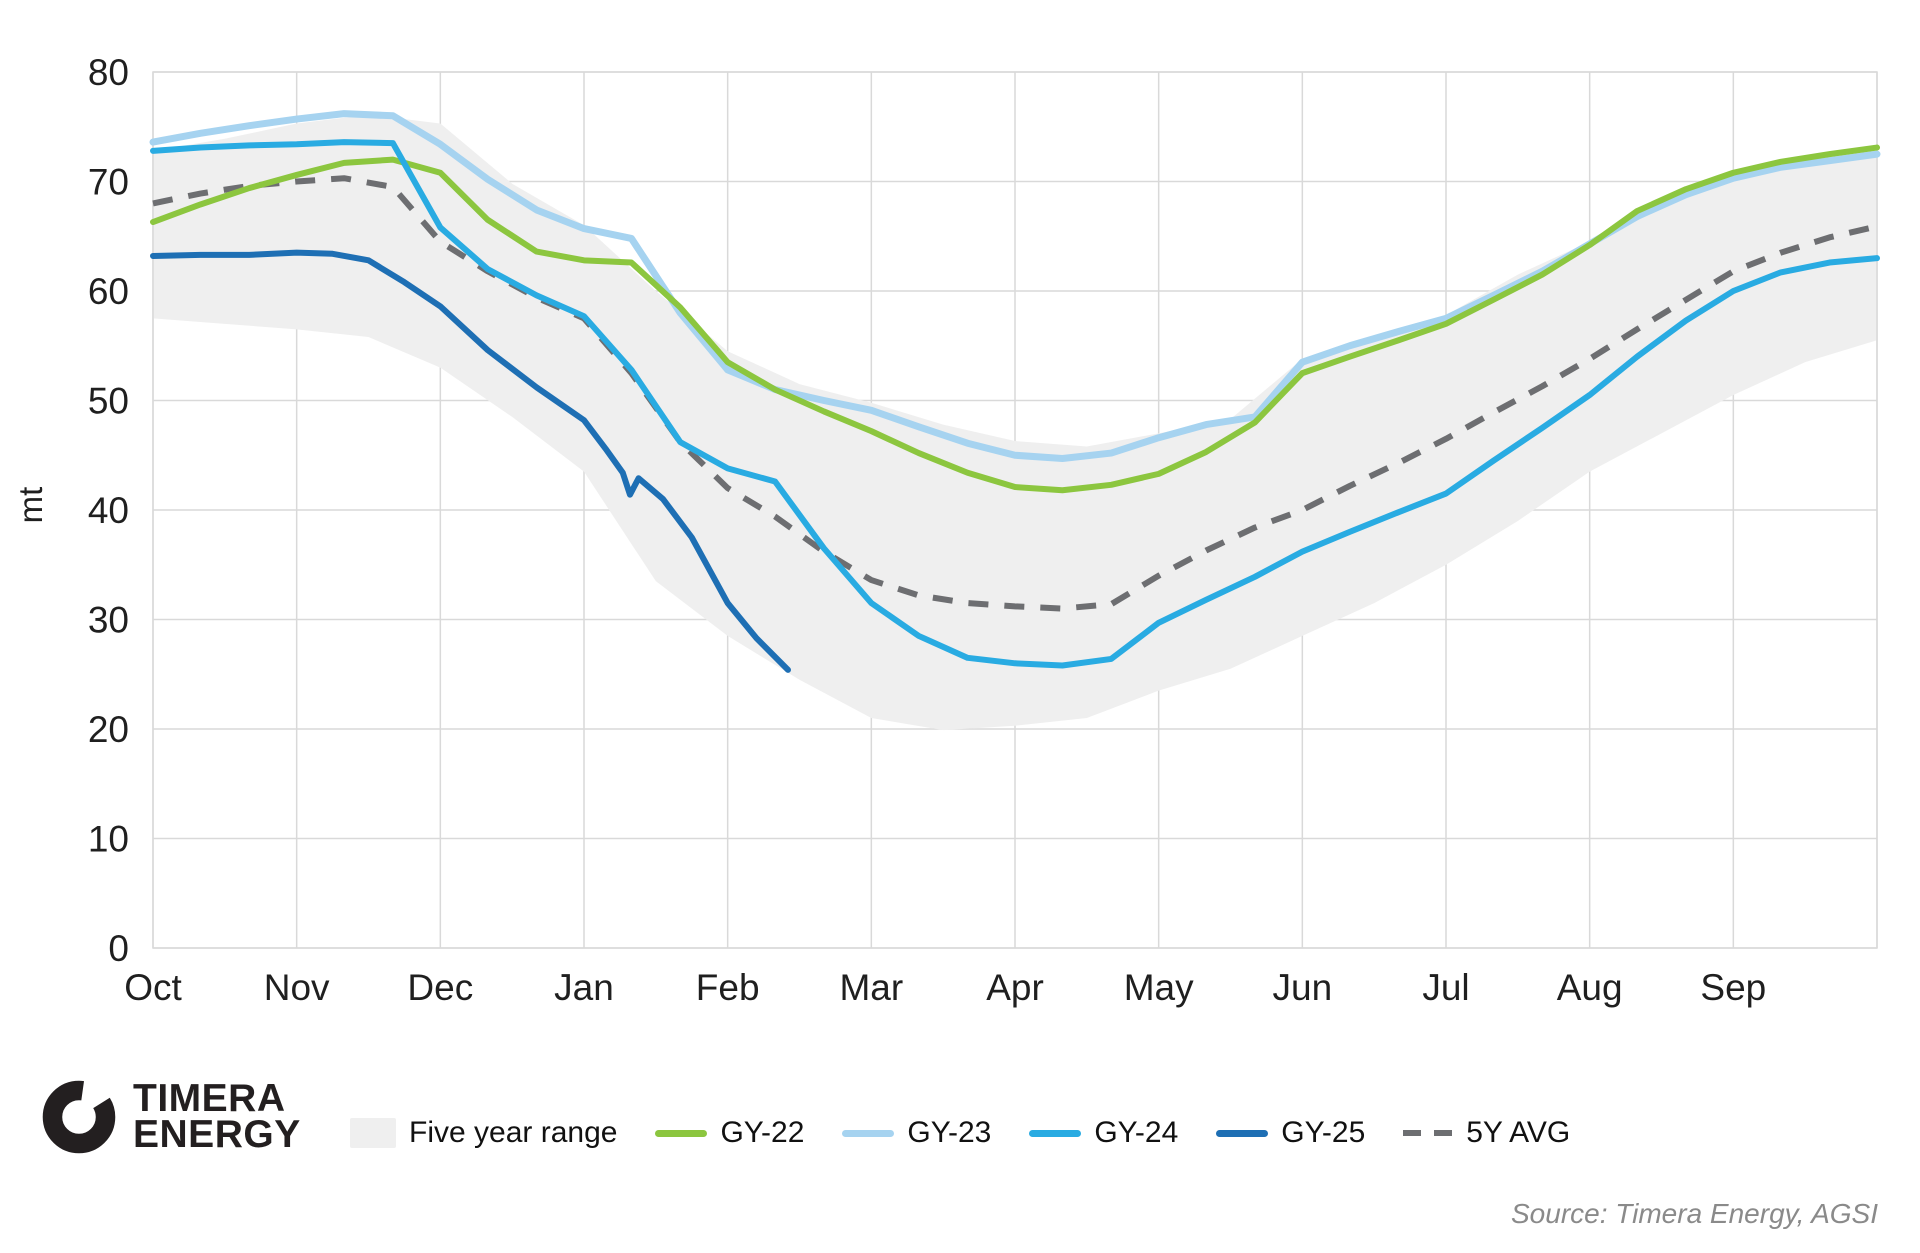 The width and height of the screenshot is (1920, 1253). I want to click on svg-text: 70, so click(108, 182).